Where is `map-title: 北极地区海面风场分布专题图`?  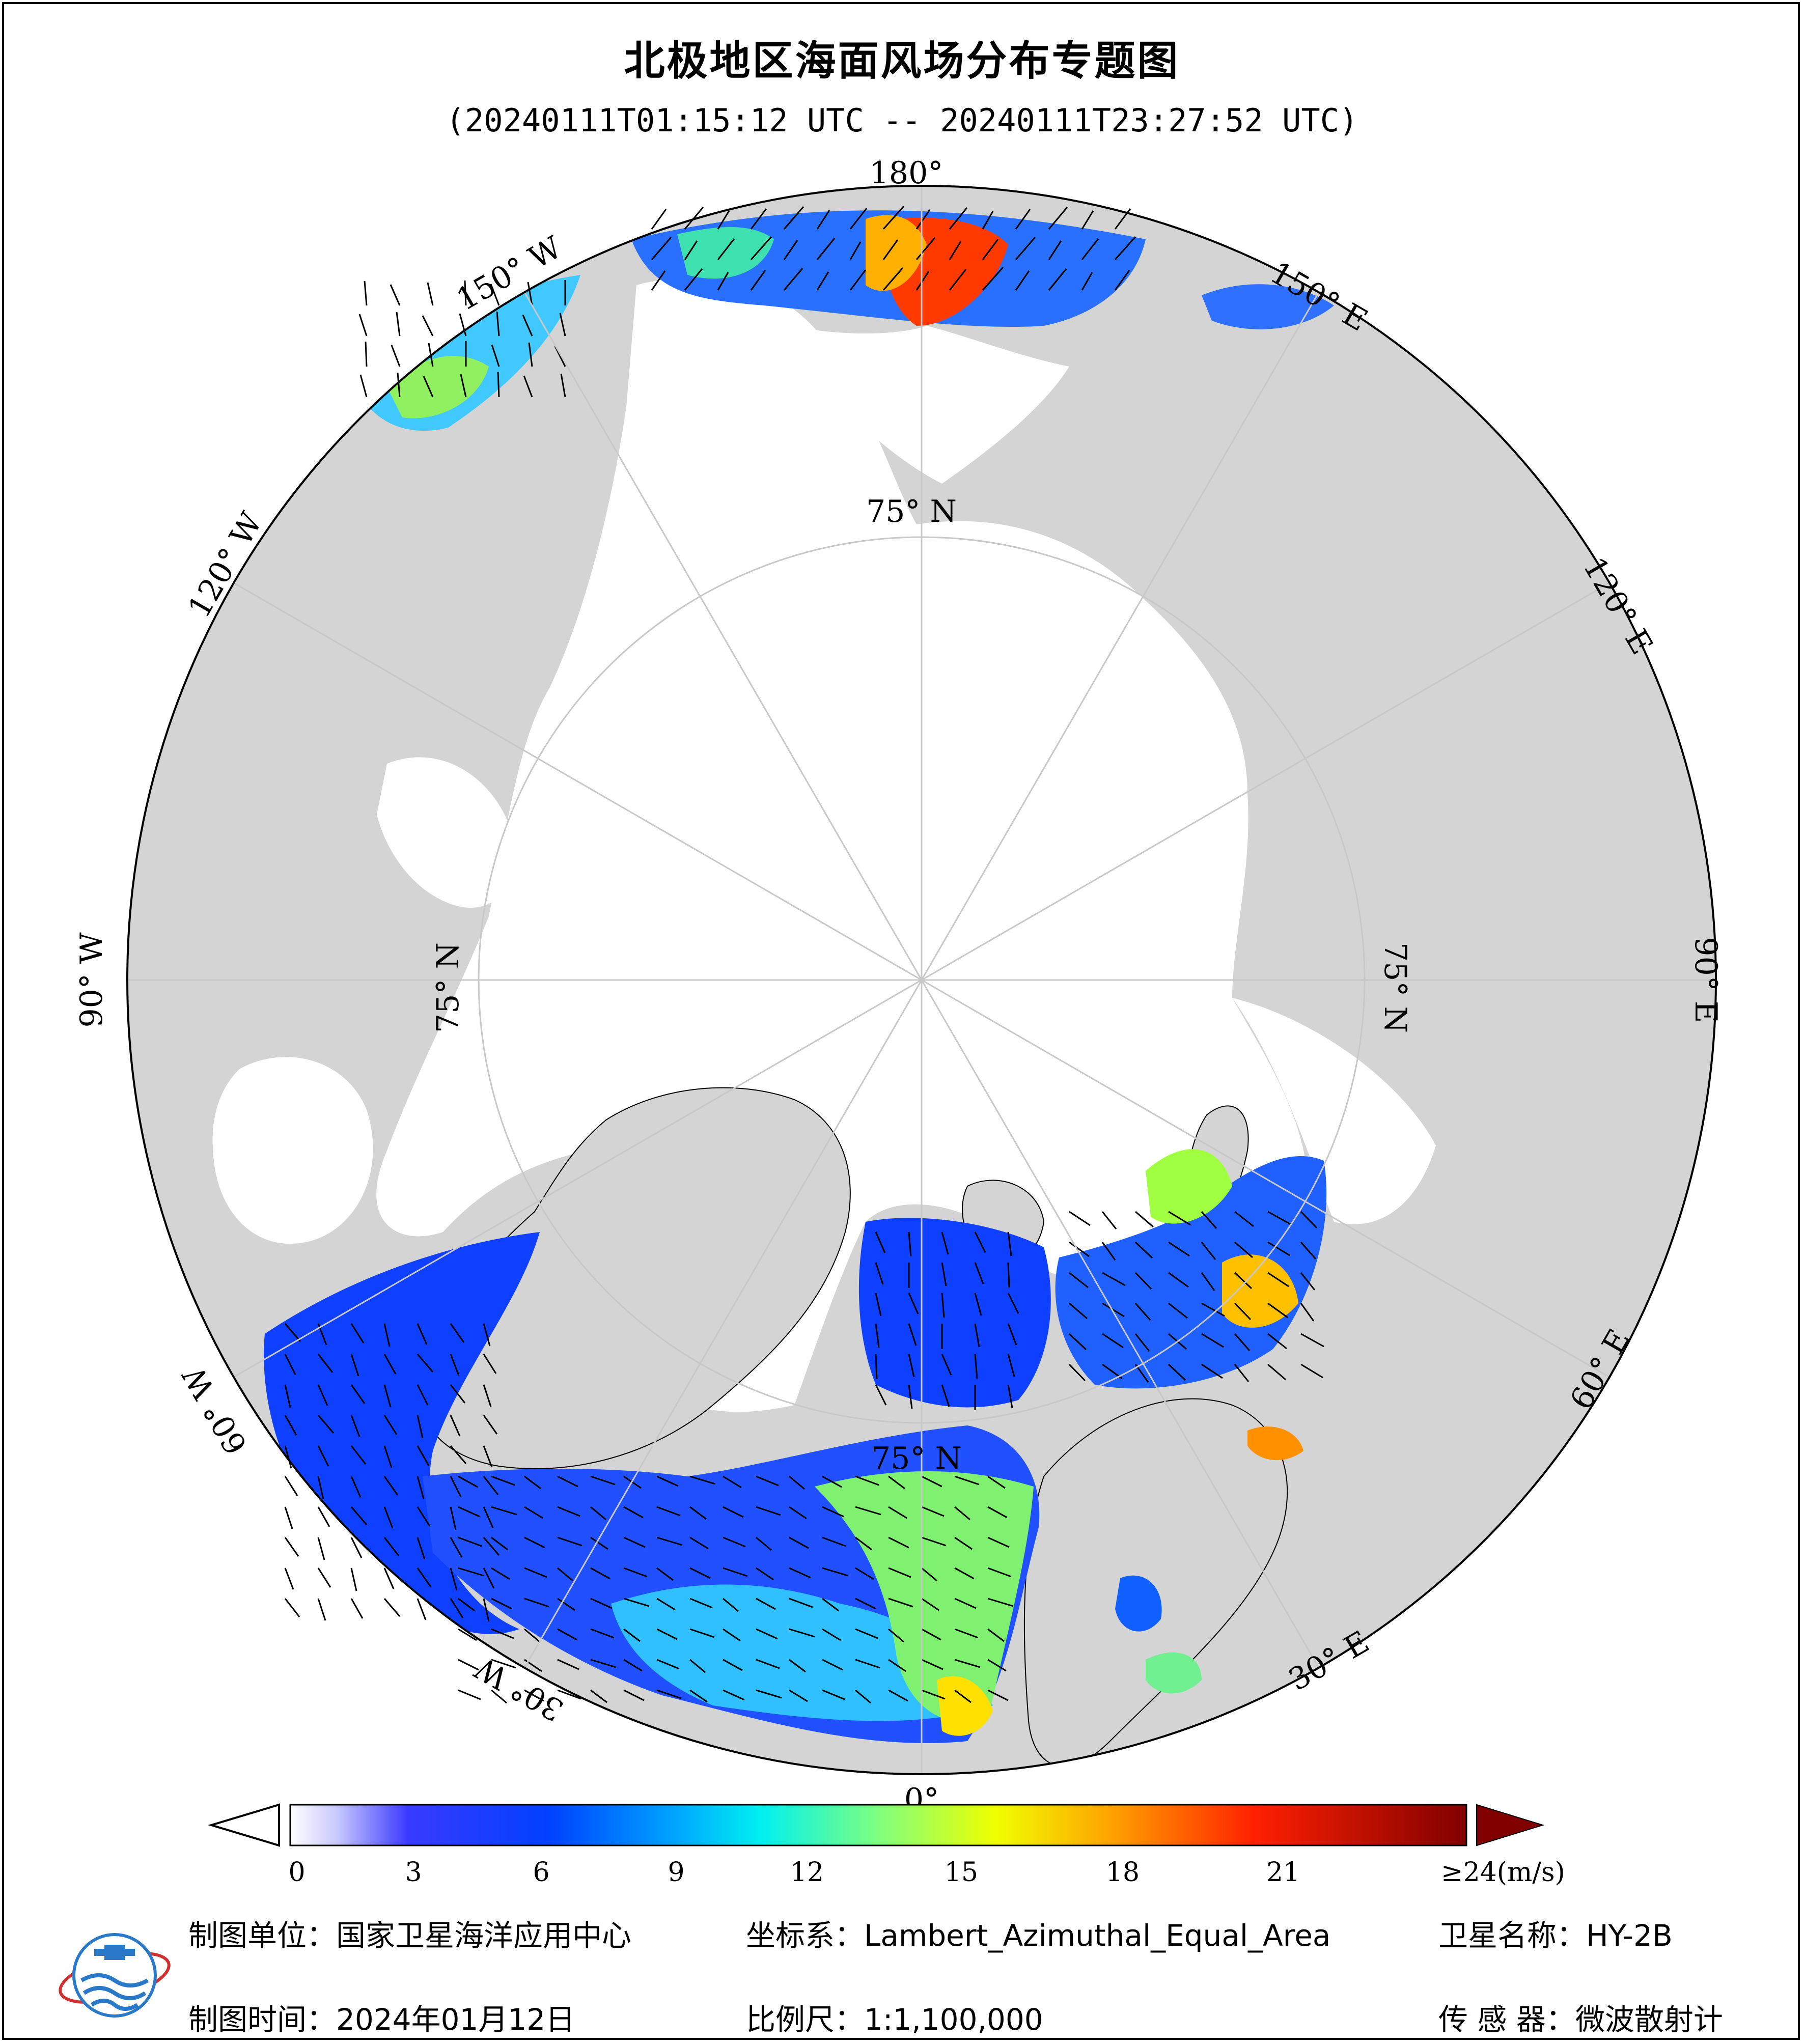 map-title: 北极地区海面风场分布专题图 is located at coordinates (902, 61).